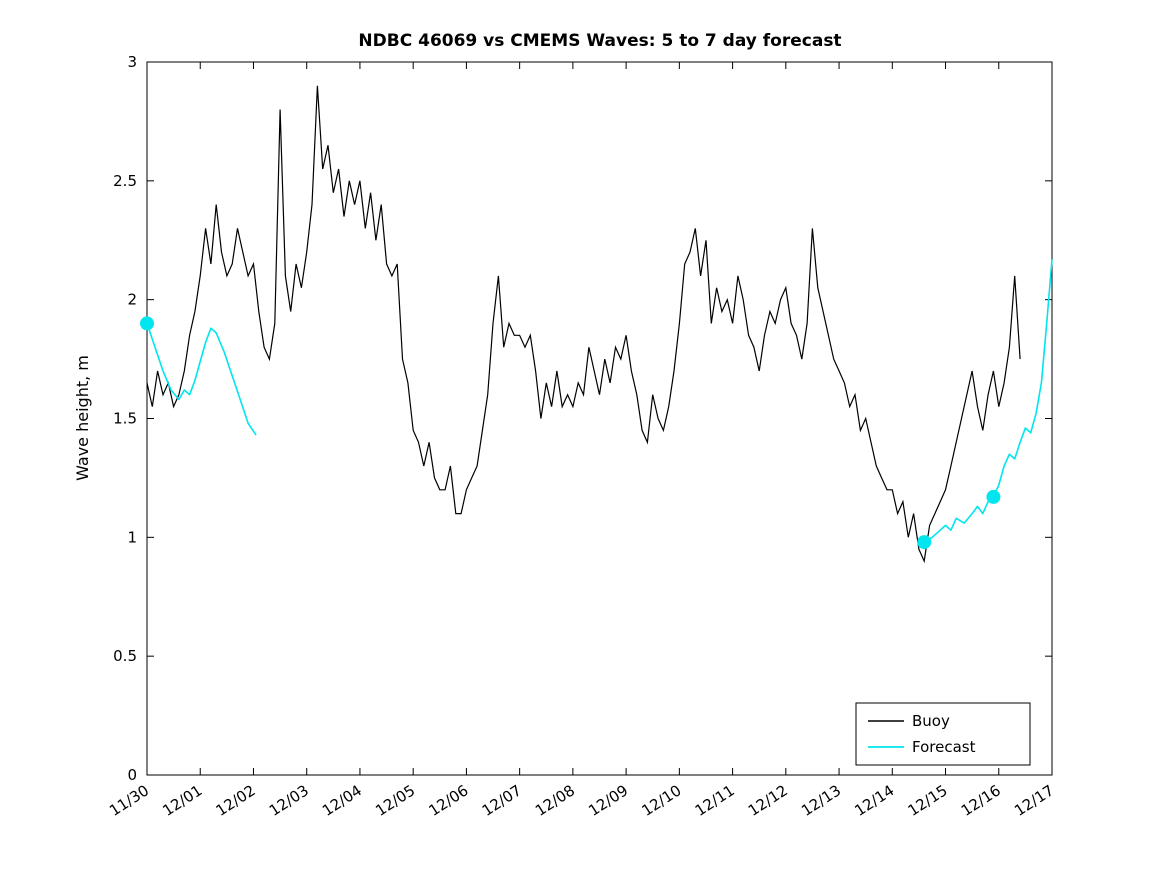 This screenshot has height=875, width=1167. Describe the element at coordinates (342, 800) in the screenshot. I see `x-tick-label: 12/04` at that location.